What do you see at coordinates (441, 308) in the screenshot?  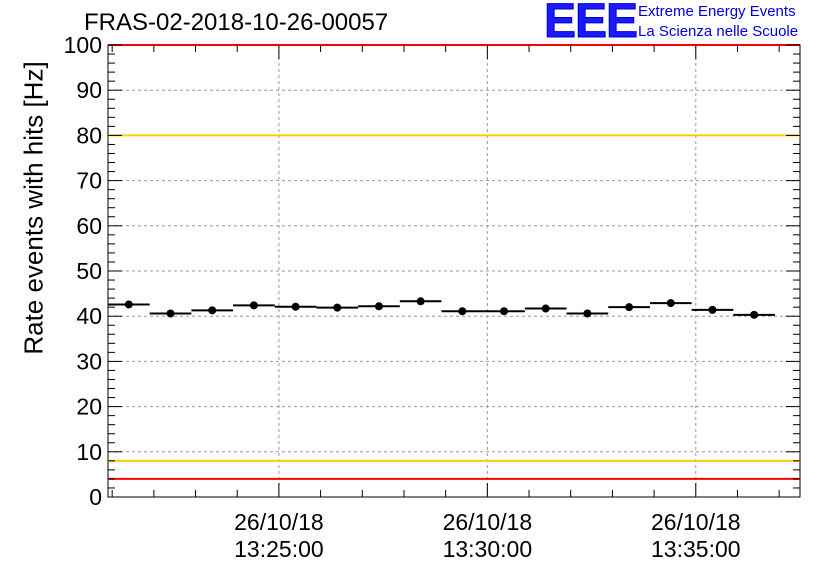 I see `data-points` at bounding box center [441, 308].